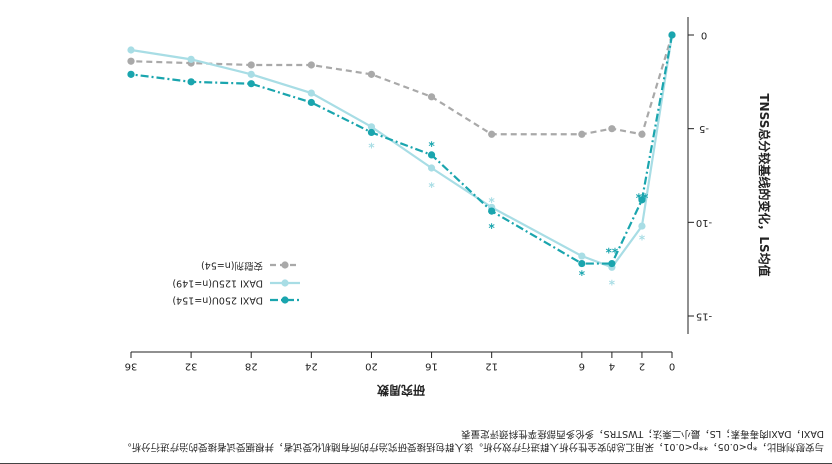 The height and width of the screenshot is (464, 832). I want to click on x-tick-label: 12, so click(491, 366).